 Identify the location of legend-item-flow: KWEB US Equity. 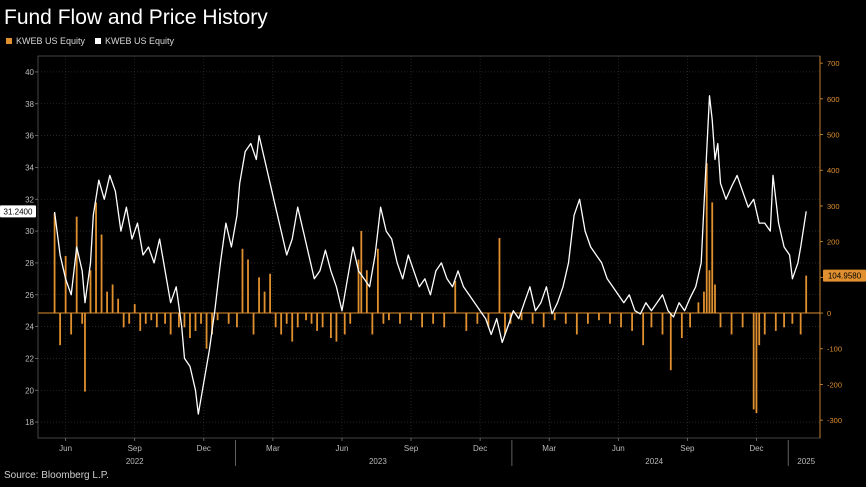
(45, 41).